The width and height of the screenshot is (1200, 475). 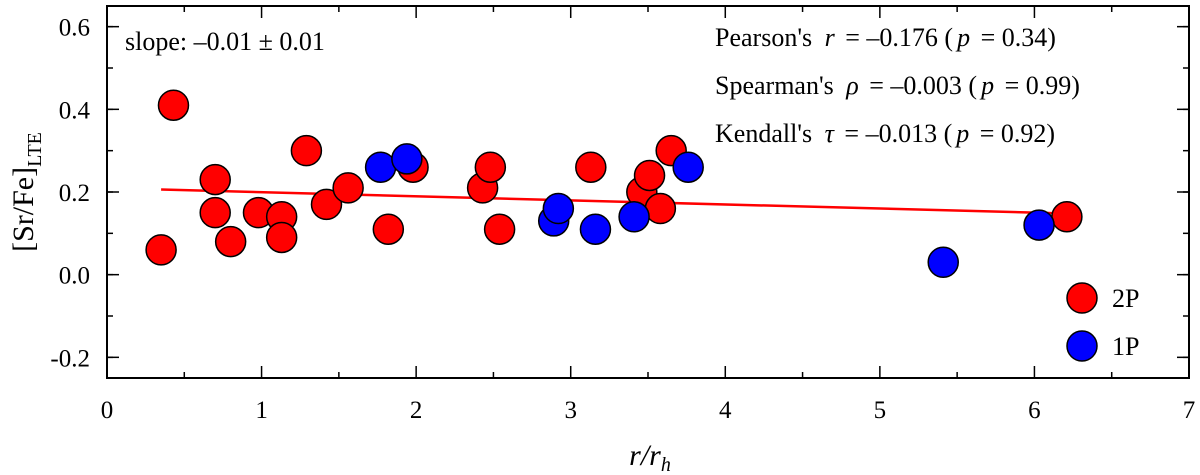 I want to click on y-tick-label: 0.0, so click(x=74, y=276).